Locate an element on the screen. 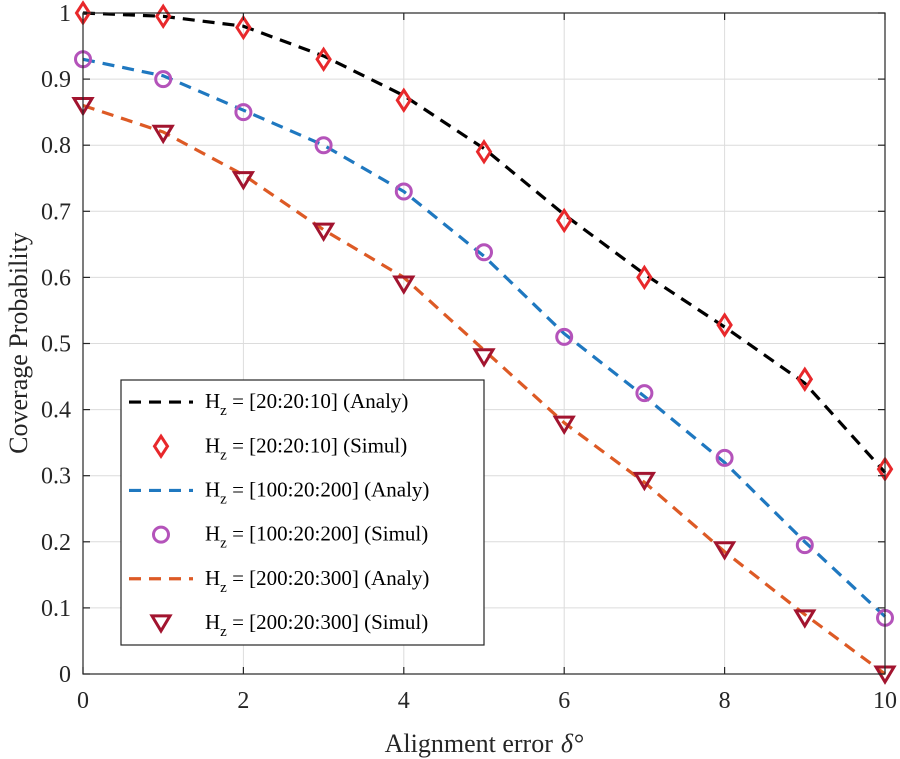 This screenshot has width=900, height=759. y-tick-label: 0.6 is located at coordinates (56, 278).